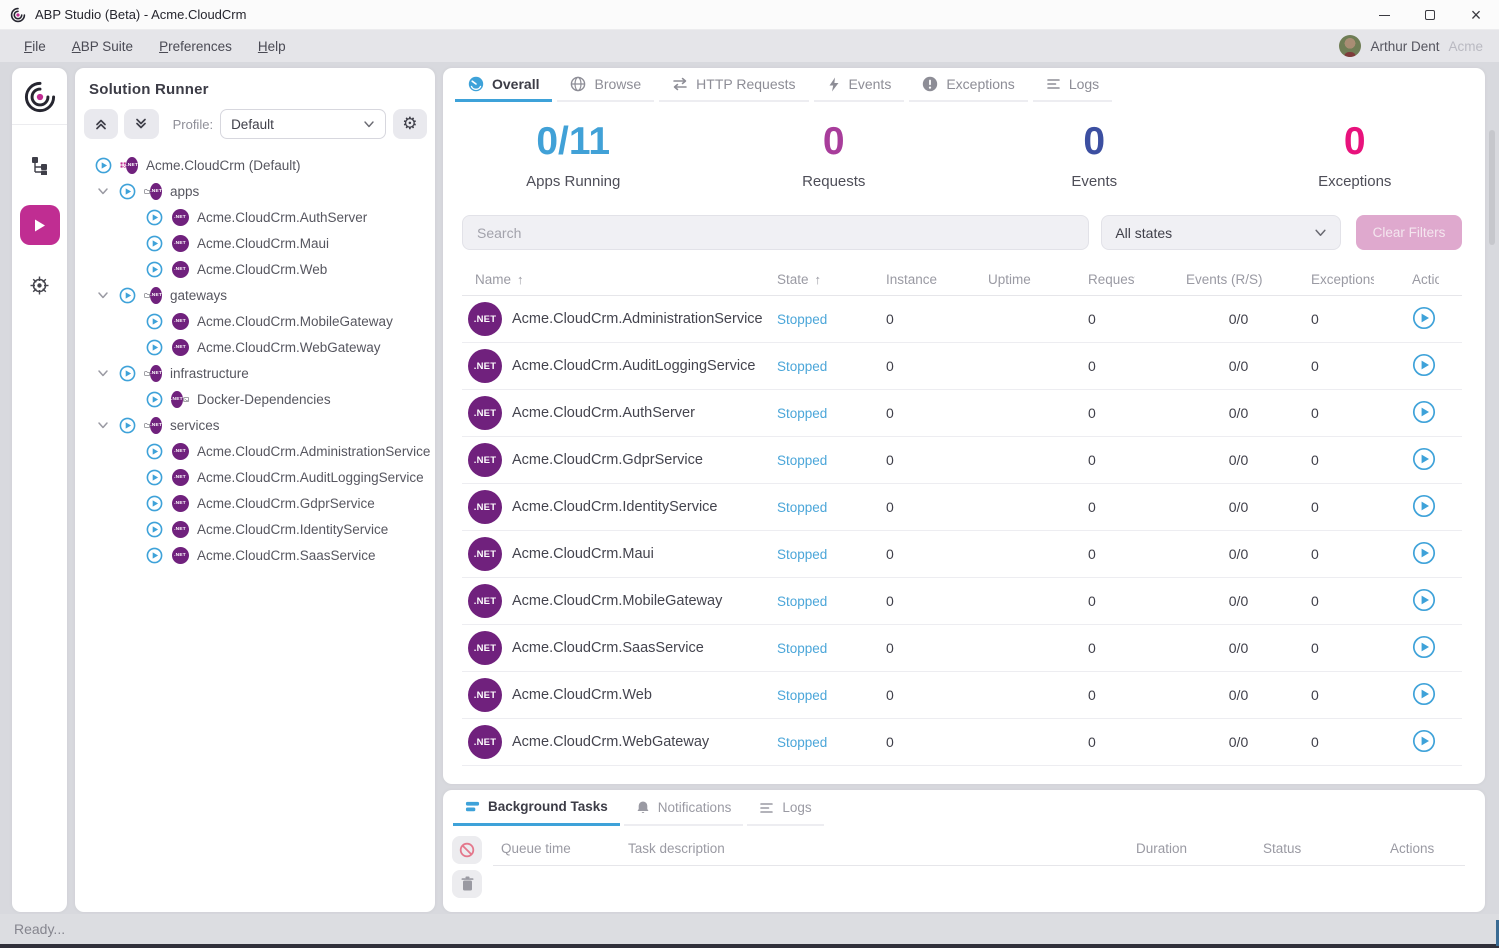 The width and height of the screenshot is (1499, 948). I want to click on column-state: State ↑, so click(799, 279).